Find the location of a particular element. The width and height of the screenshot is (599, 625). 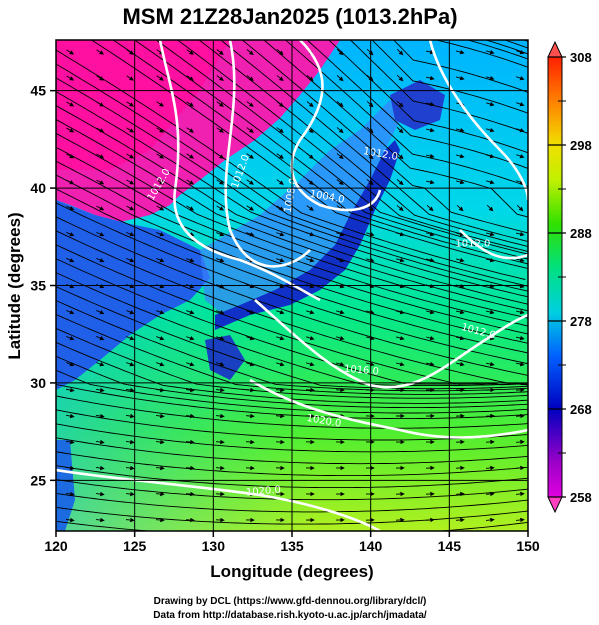

colorbar-tick-label: 278 is located at coordinates (581, 321).